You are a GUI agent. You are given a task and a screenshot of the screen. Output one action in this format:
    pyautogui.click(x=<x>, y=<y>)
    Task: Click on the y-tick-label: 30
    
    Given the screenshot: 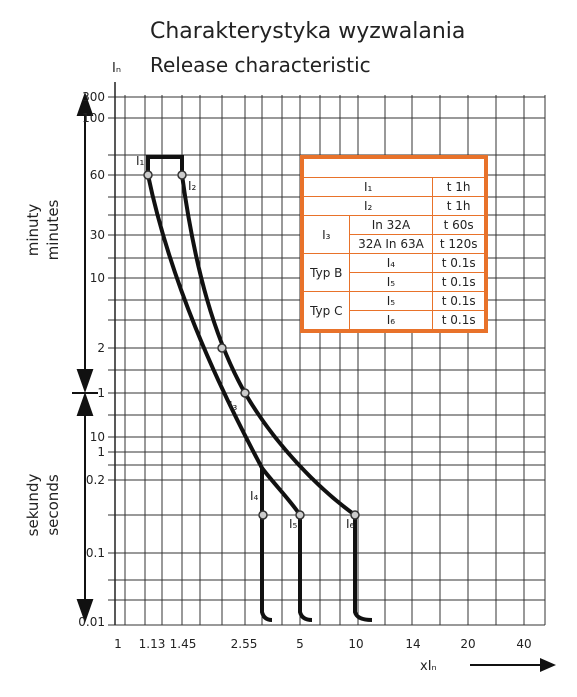 What is the action you would take?
    pyautogui.click(x=97, y=235)
    